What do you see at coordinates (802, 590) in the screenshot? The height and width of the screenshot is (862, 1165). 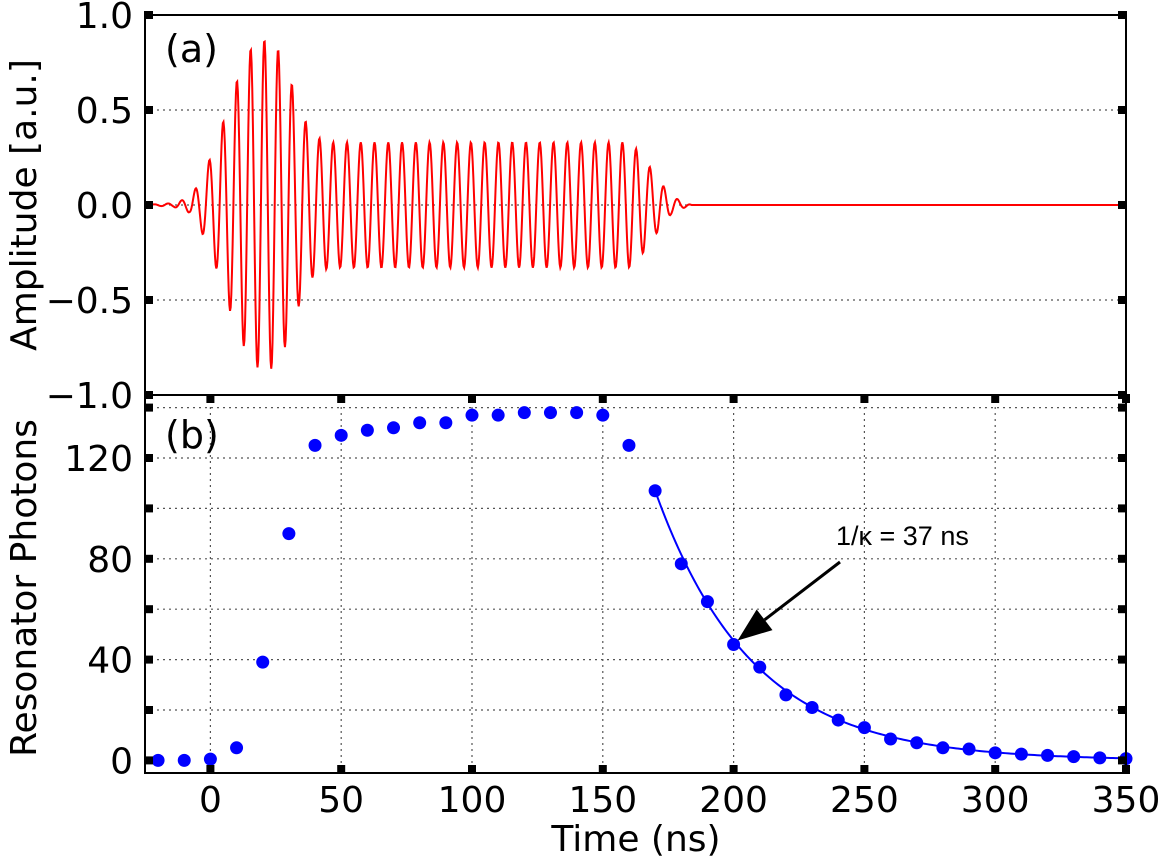 I see `annotation-arrow-shaft` at bounding box center [802, 590].